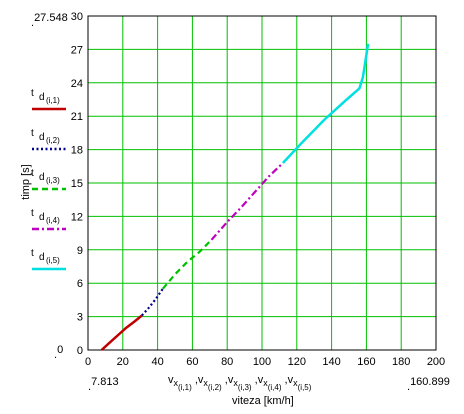  I want to click on y-tick-label: 3, so click(80, 318).